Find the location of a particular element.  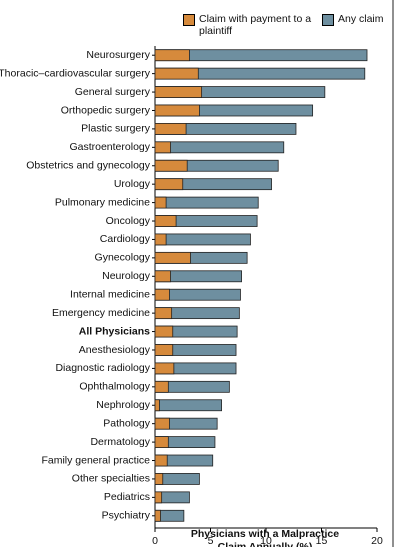

y-tick-label: All Physicians is located at coordinates (114, 331).